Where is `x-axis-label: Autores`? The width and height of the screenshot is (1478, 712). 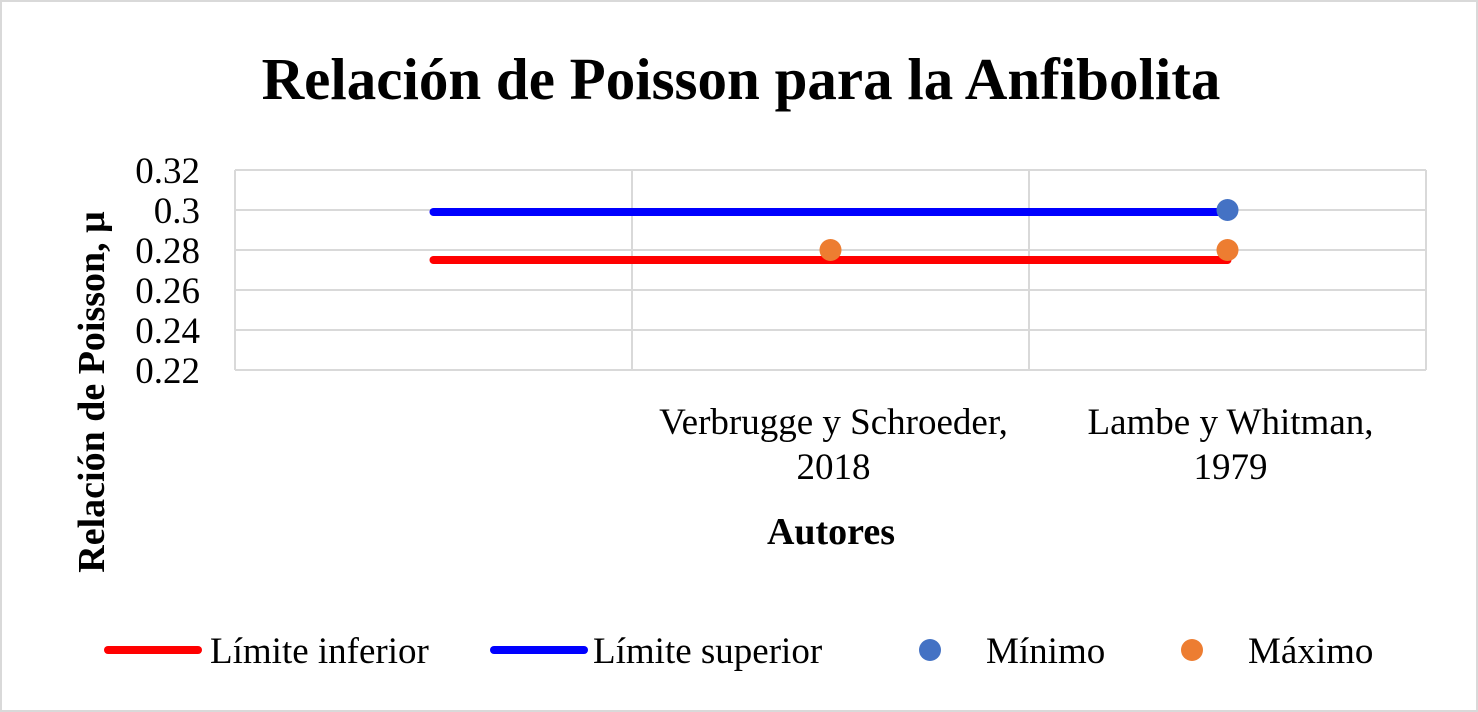 x-axis-label: Autores is located at coordinates (831, 532).